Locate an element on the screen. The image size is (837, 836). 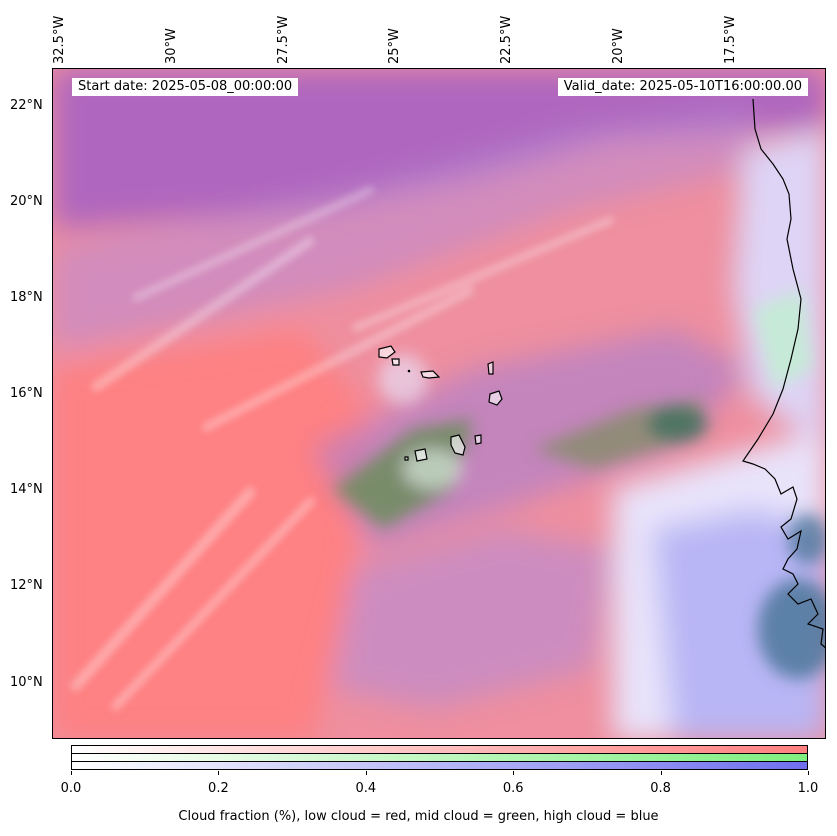
start-date-label: Start date: 2025-05-08_00:00:00 is located at coordinates (185, 87).